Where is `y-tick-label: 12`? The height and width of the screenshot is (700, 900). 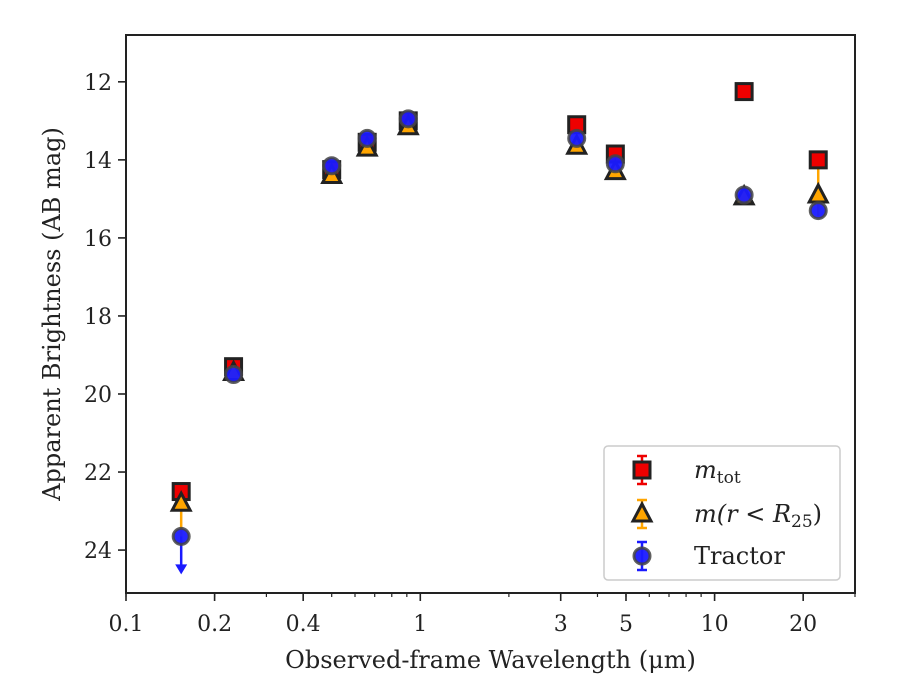
y-tick-label: 12 is located at coordinates (98, 83).